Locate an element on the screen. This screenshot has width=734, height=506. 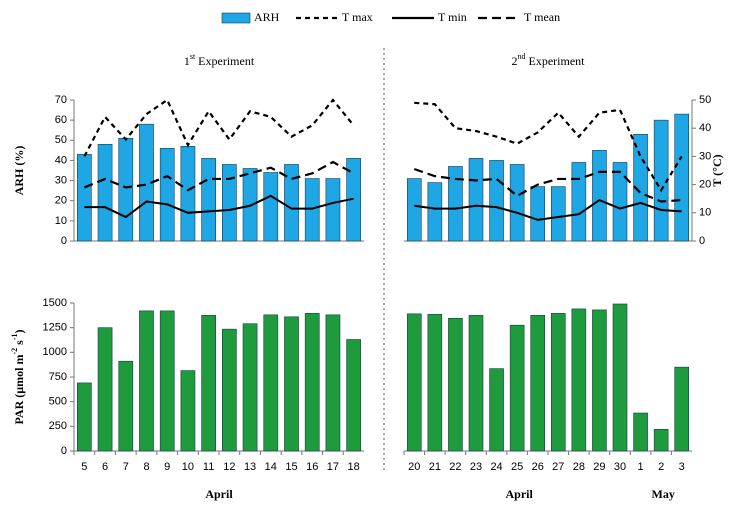
x-tick-label: 30 is located at coordinates (620, 467).